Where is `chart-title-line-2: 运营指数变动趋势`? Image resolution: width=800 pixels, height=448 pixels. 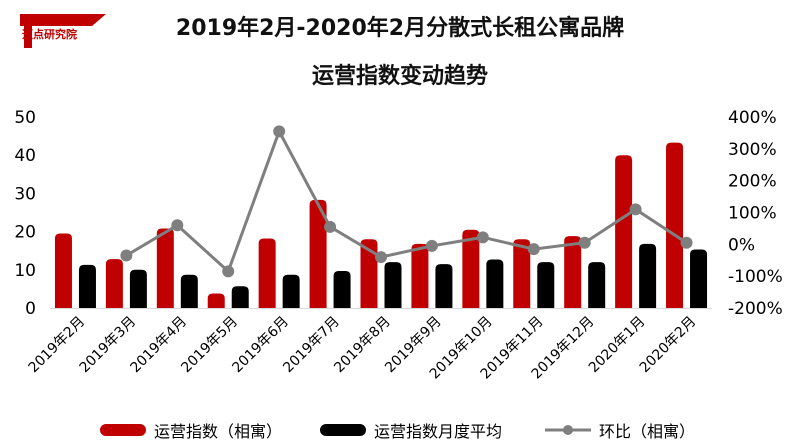
chart-title-line-2: 运营指数变动趋势 is located at coordinates (399, 76).